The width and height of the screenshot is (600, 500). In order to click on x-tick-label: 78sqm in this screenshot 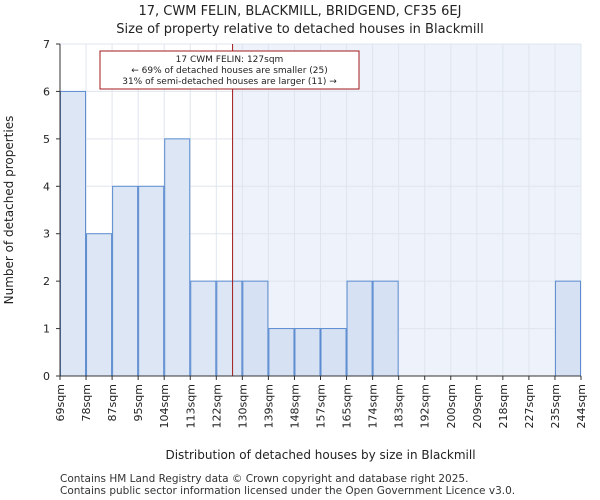, I will do `click(86, 402)`.